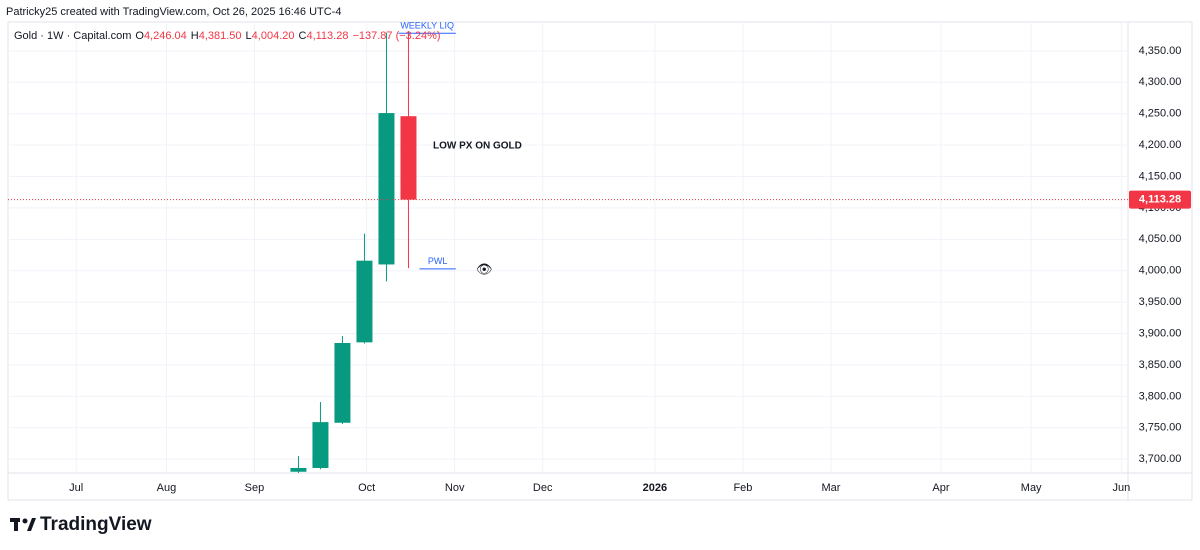 The image size is (1200, 550). Describe the element at coordinates (165, 36) in the screenshot. I see `ohlc-o: 4,246.04` at that location.